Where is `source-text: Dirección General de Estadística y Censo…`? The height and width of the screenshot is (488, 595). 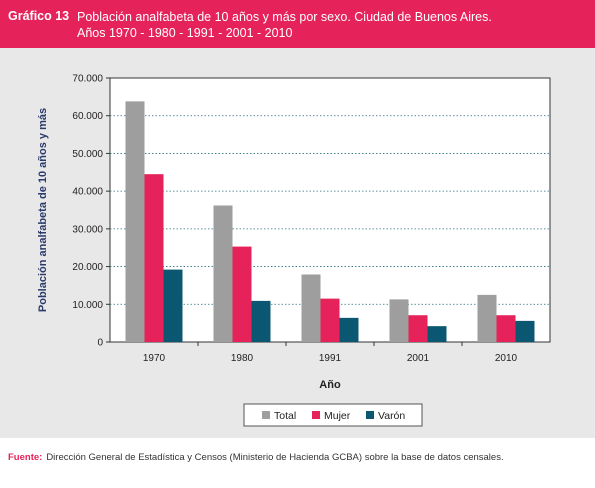 source-text: Dirección General de Estadística y Censo… is located at coordinates (275, 457).